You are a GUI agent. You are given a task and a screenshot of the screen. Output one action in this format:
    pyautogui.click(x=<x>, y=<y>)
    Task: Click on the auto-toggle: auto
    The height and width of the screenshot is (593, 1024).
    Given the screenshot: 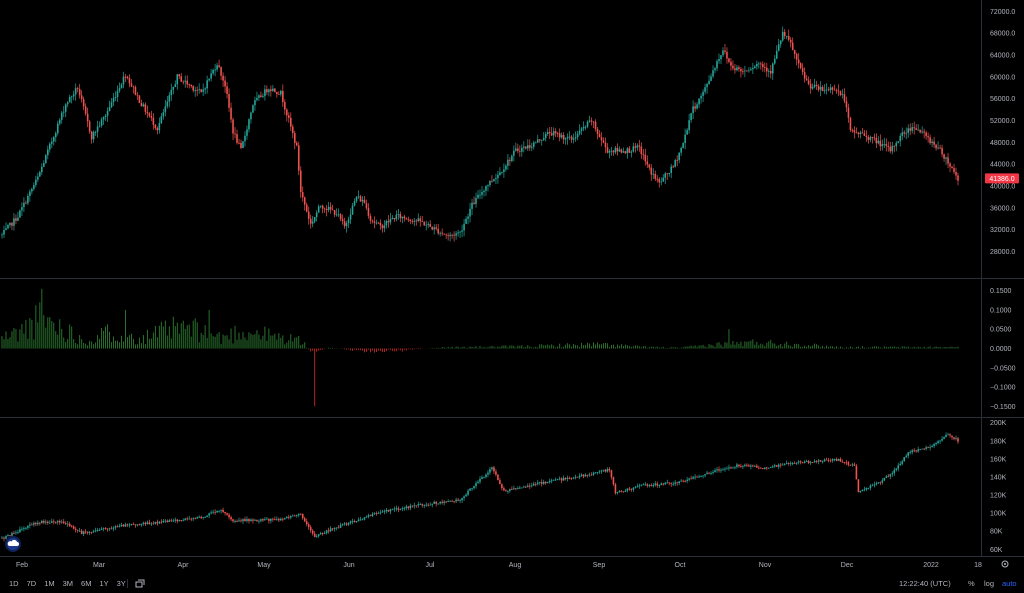 What is the action you would take?
    pyautogui.click(x=1009, y=583)
    